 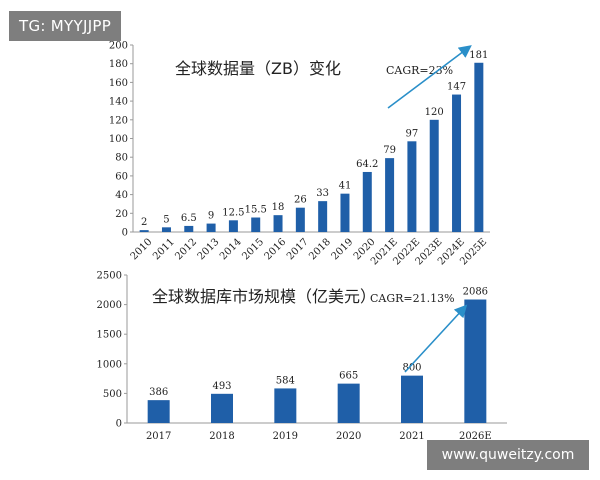 I want to click on x-tick-label: 2021, so click(x=411, y=436).